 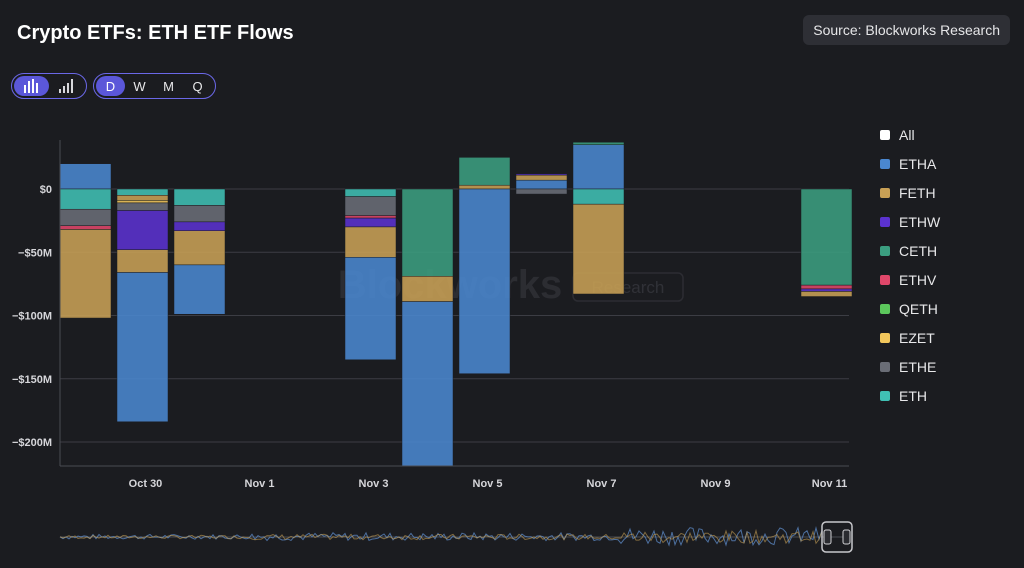 What do you see at coordinates (32, 317) in the screenshot?
I see `y-tick-label: −$100M` at bounding box center [32, 317].